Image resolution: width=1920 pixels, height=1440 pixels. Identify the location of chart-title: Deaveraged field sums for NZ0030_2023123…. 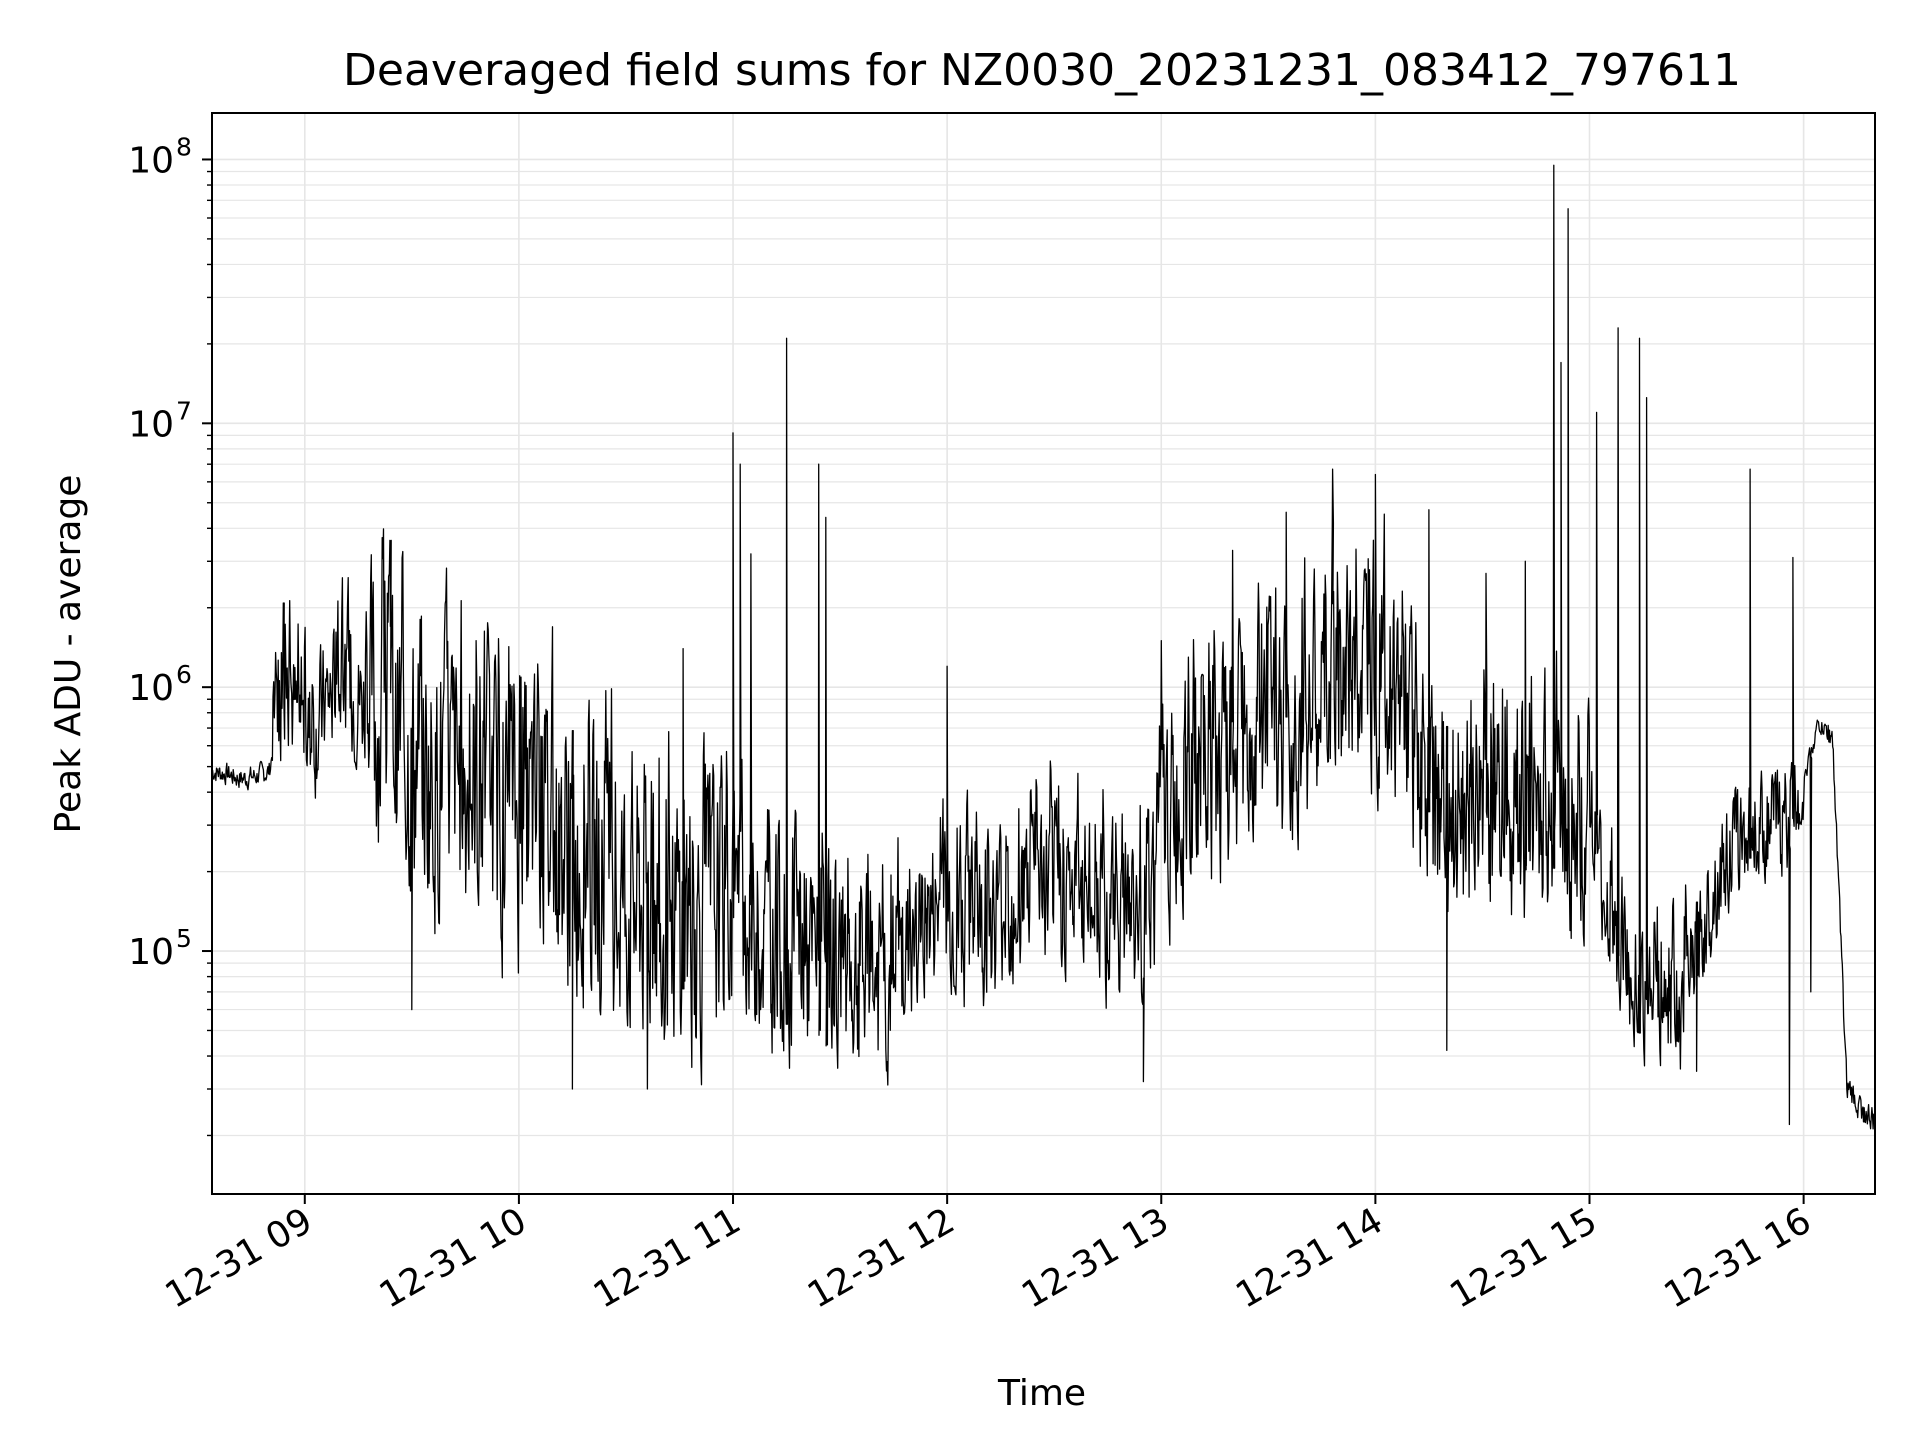
(1042, 70).